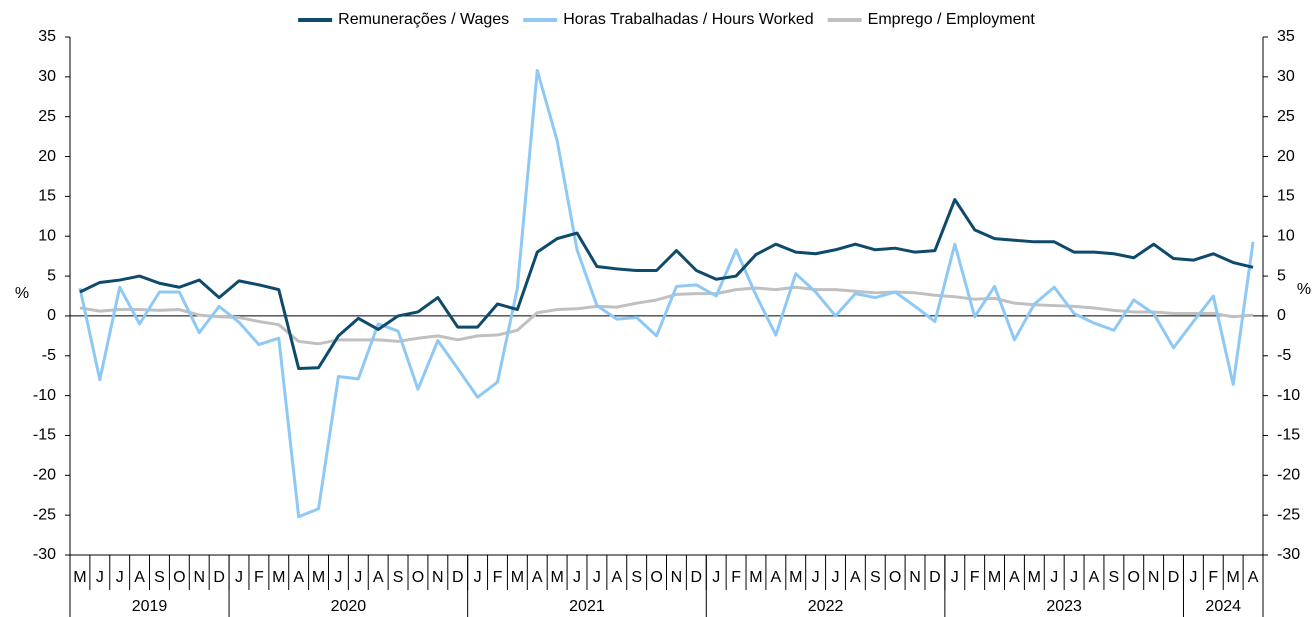  Describe the element at coordinates (1286, 235) in the screenshot. I see `y2-tick-label: 10` at that location.